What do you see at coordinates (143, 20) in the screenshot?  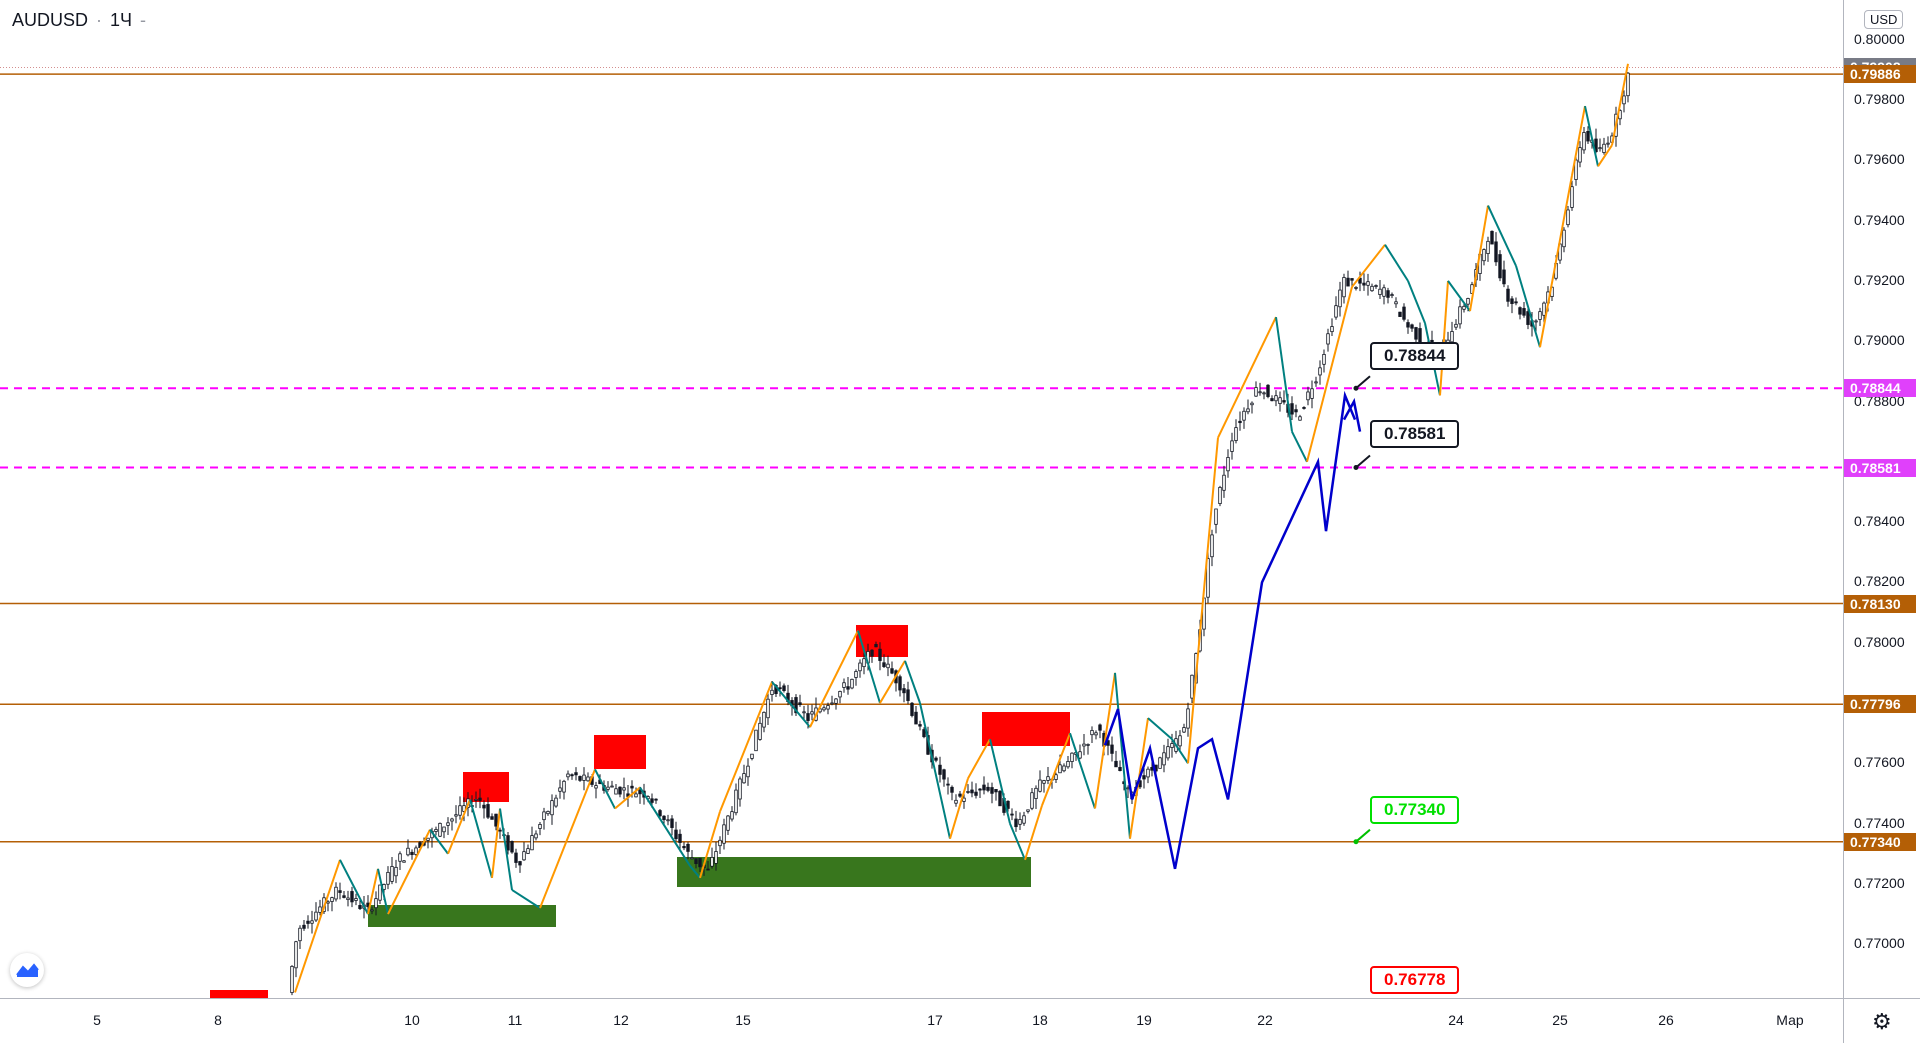 I see `header-more: -` at bounding box center [143, 20].